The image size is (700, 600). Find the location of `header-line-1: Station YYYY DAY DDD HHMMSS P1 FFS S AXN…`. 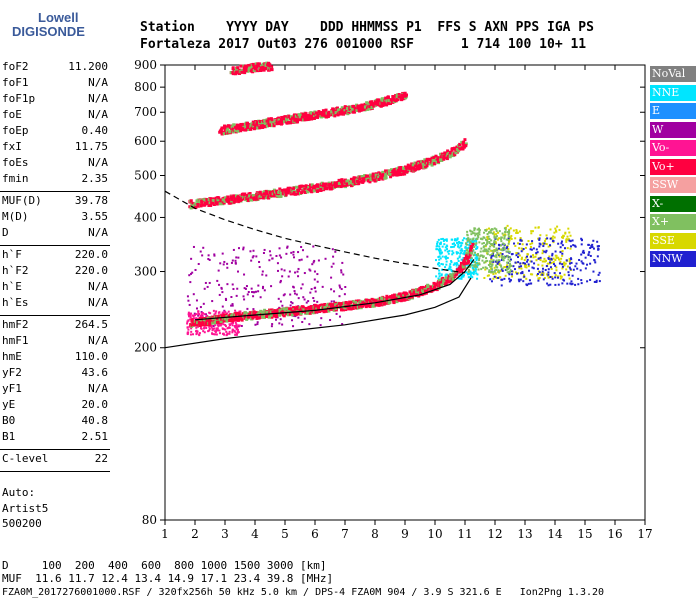

header-line-1: Station YYYY DAY DDD HHMMSS P1 FFS S AXN… is located at coordinates (367, 27).